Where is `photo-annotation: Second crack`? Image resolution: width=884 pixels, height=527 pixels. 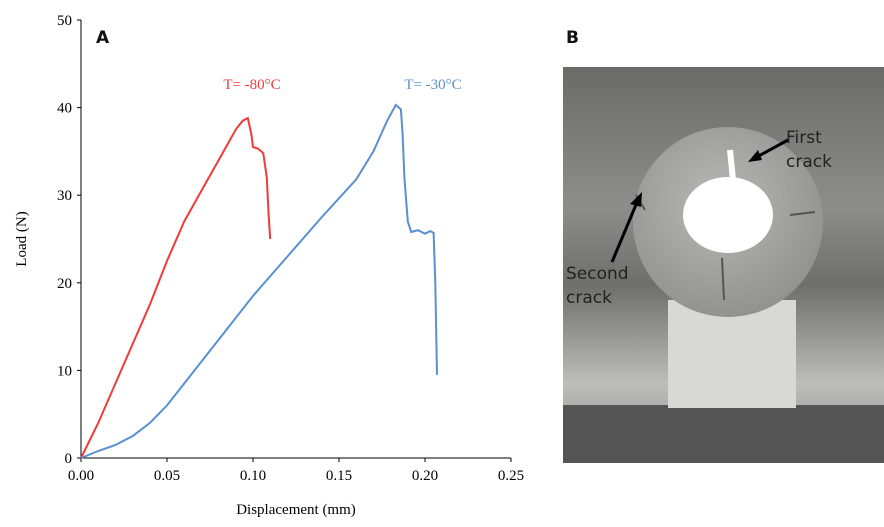 photo-annotation: Second crack is located at coordinates (597, 286).